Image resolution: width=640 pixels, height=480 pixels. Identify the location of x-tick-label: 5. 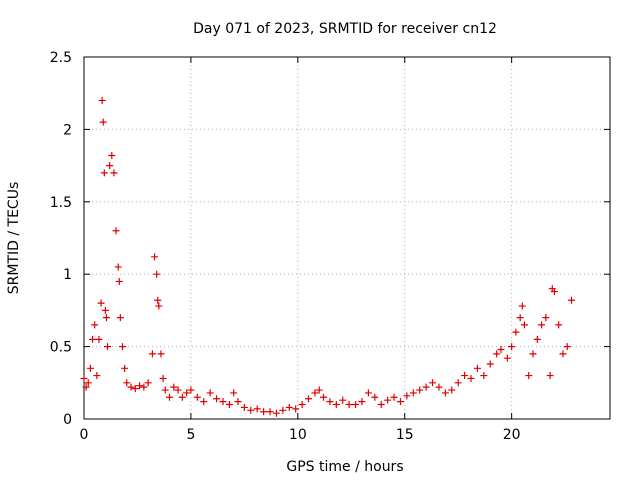
(190, 435).